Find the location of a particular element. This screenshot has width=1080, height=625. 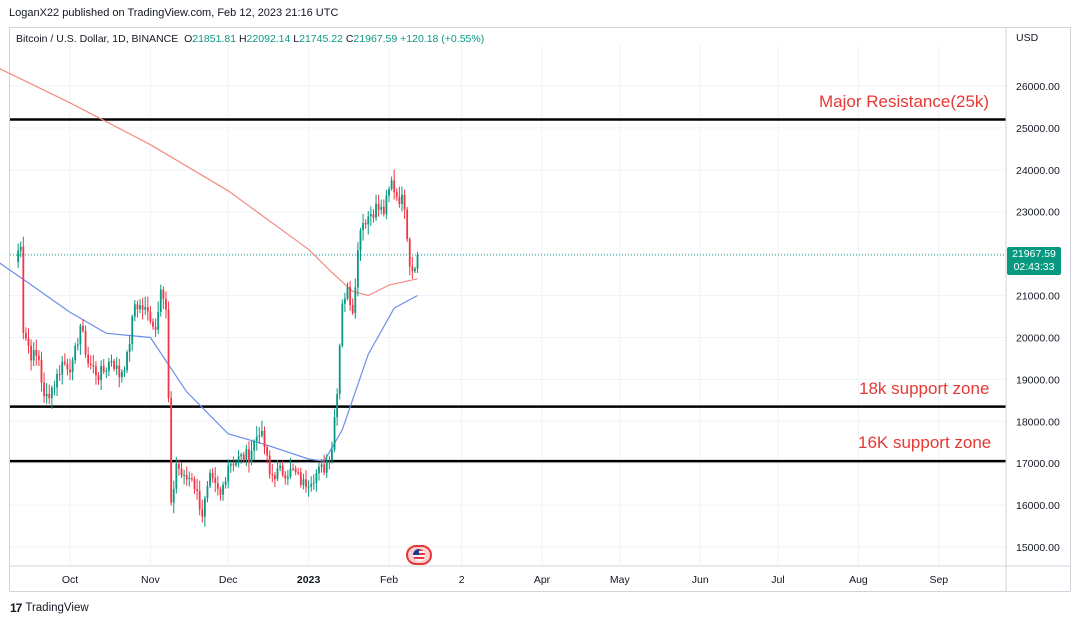

x-tick-label: Oct is located at coordinates (70, 580).